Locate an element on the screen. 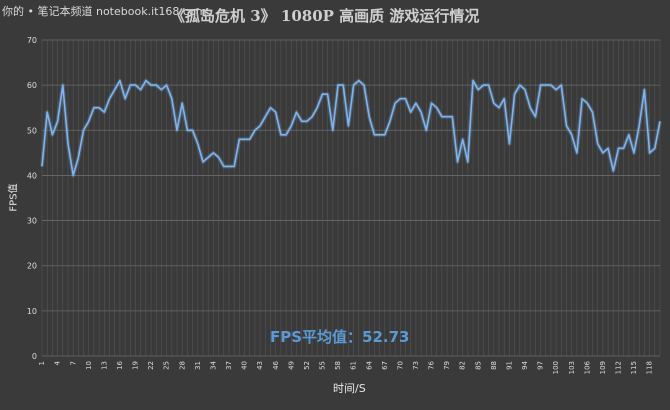 The image size is (670, 410). chart-title: 《孤岛危机 3》 1080P 高画质 游戏运行情况 is located at coordinates (325, 16).